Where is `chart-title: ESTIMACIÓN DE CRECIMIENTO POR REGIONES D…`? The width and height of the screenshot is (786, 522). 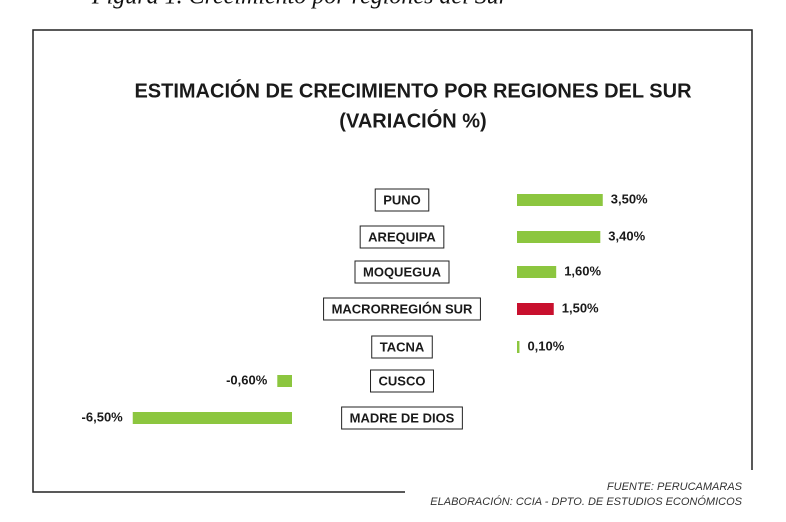 chart-title: ESTIMACIÓN DE CRECIMIENTO POR REGIONES D… is located at coordinates (413, 90).